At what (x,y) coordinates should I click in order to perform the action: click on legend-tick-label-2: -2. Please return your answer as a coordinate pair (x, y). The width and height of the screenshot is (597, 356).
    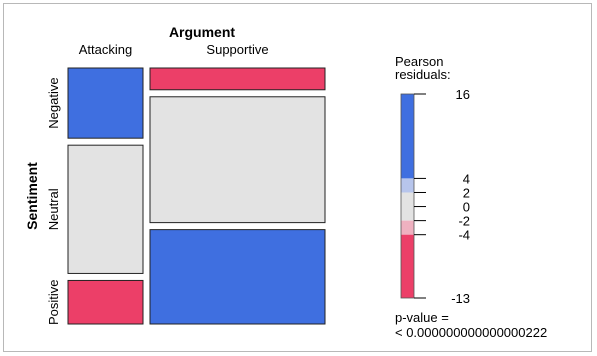
    Looking at the image, I should click on (464, 221).